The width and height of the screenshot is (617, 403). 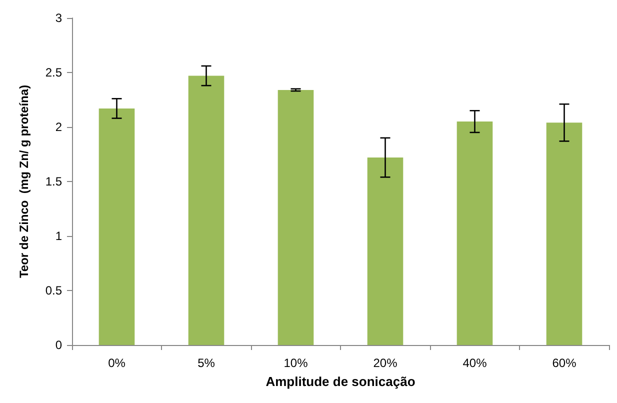 What do you see at coordinates (341, 381) in the screenshot?
I see `x-axis-title: Amplitude de sonicação` at bounding box center [341, 381].